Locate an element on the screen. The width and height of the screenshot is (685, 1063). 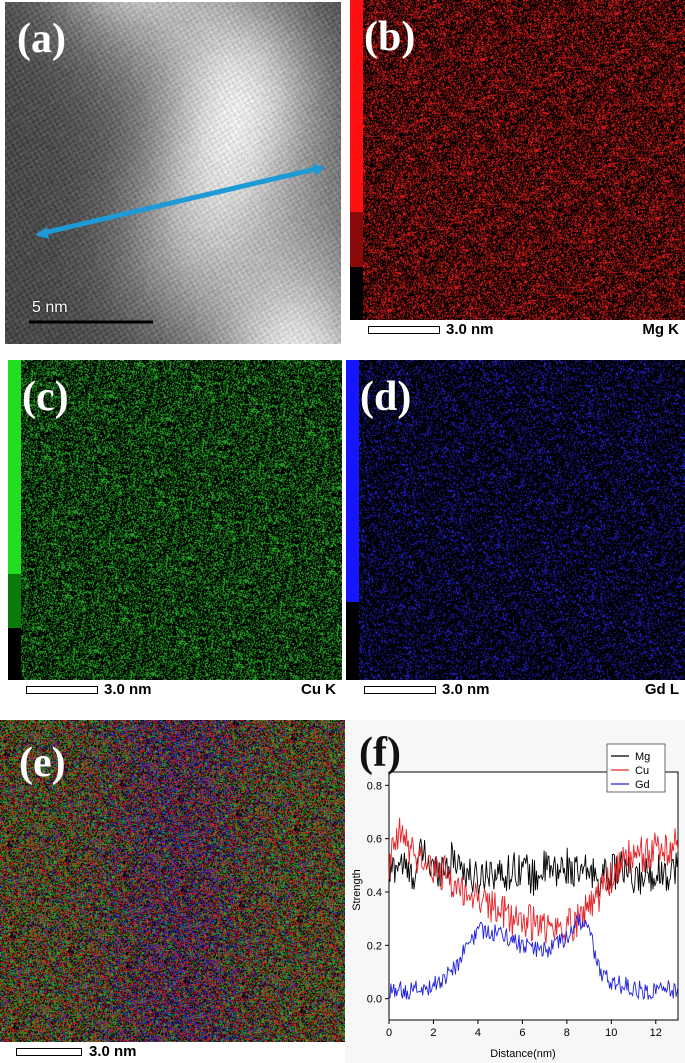
x-tick-label-5: 10 is located at coordinates (611, 1033).